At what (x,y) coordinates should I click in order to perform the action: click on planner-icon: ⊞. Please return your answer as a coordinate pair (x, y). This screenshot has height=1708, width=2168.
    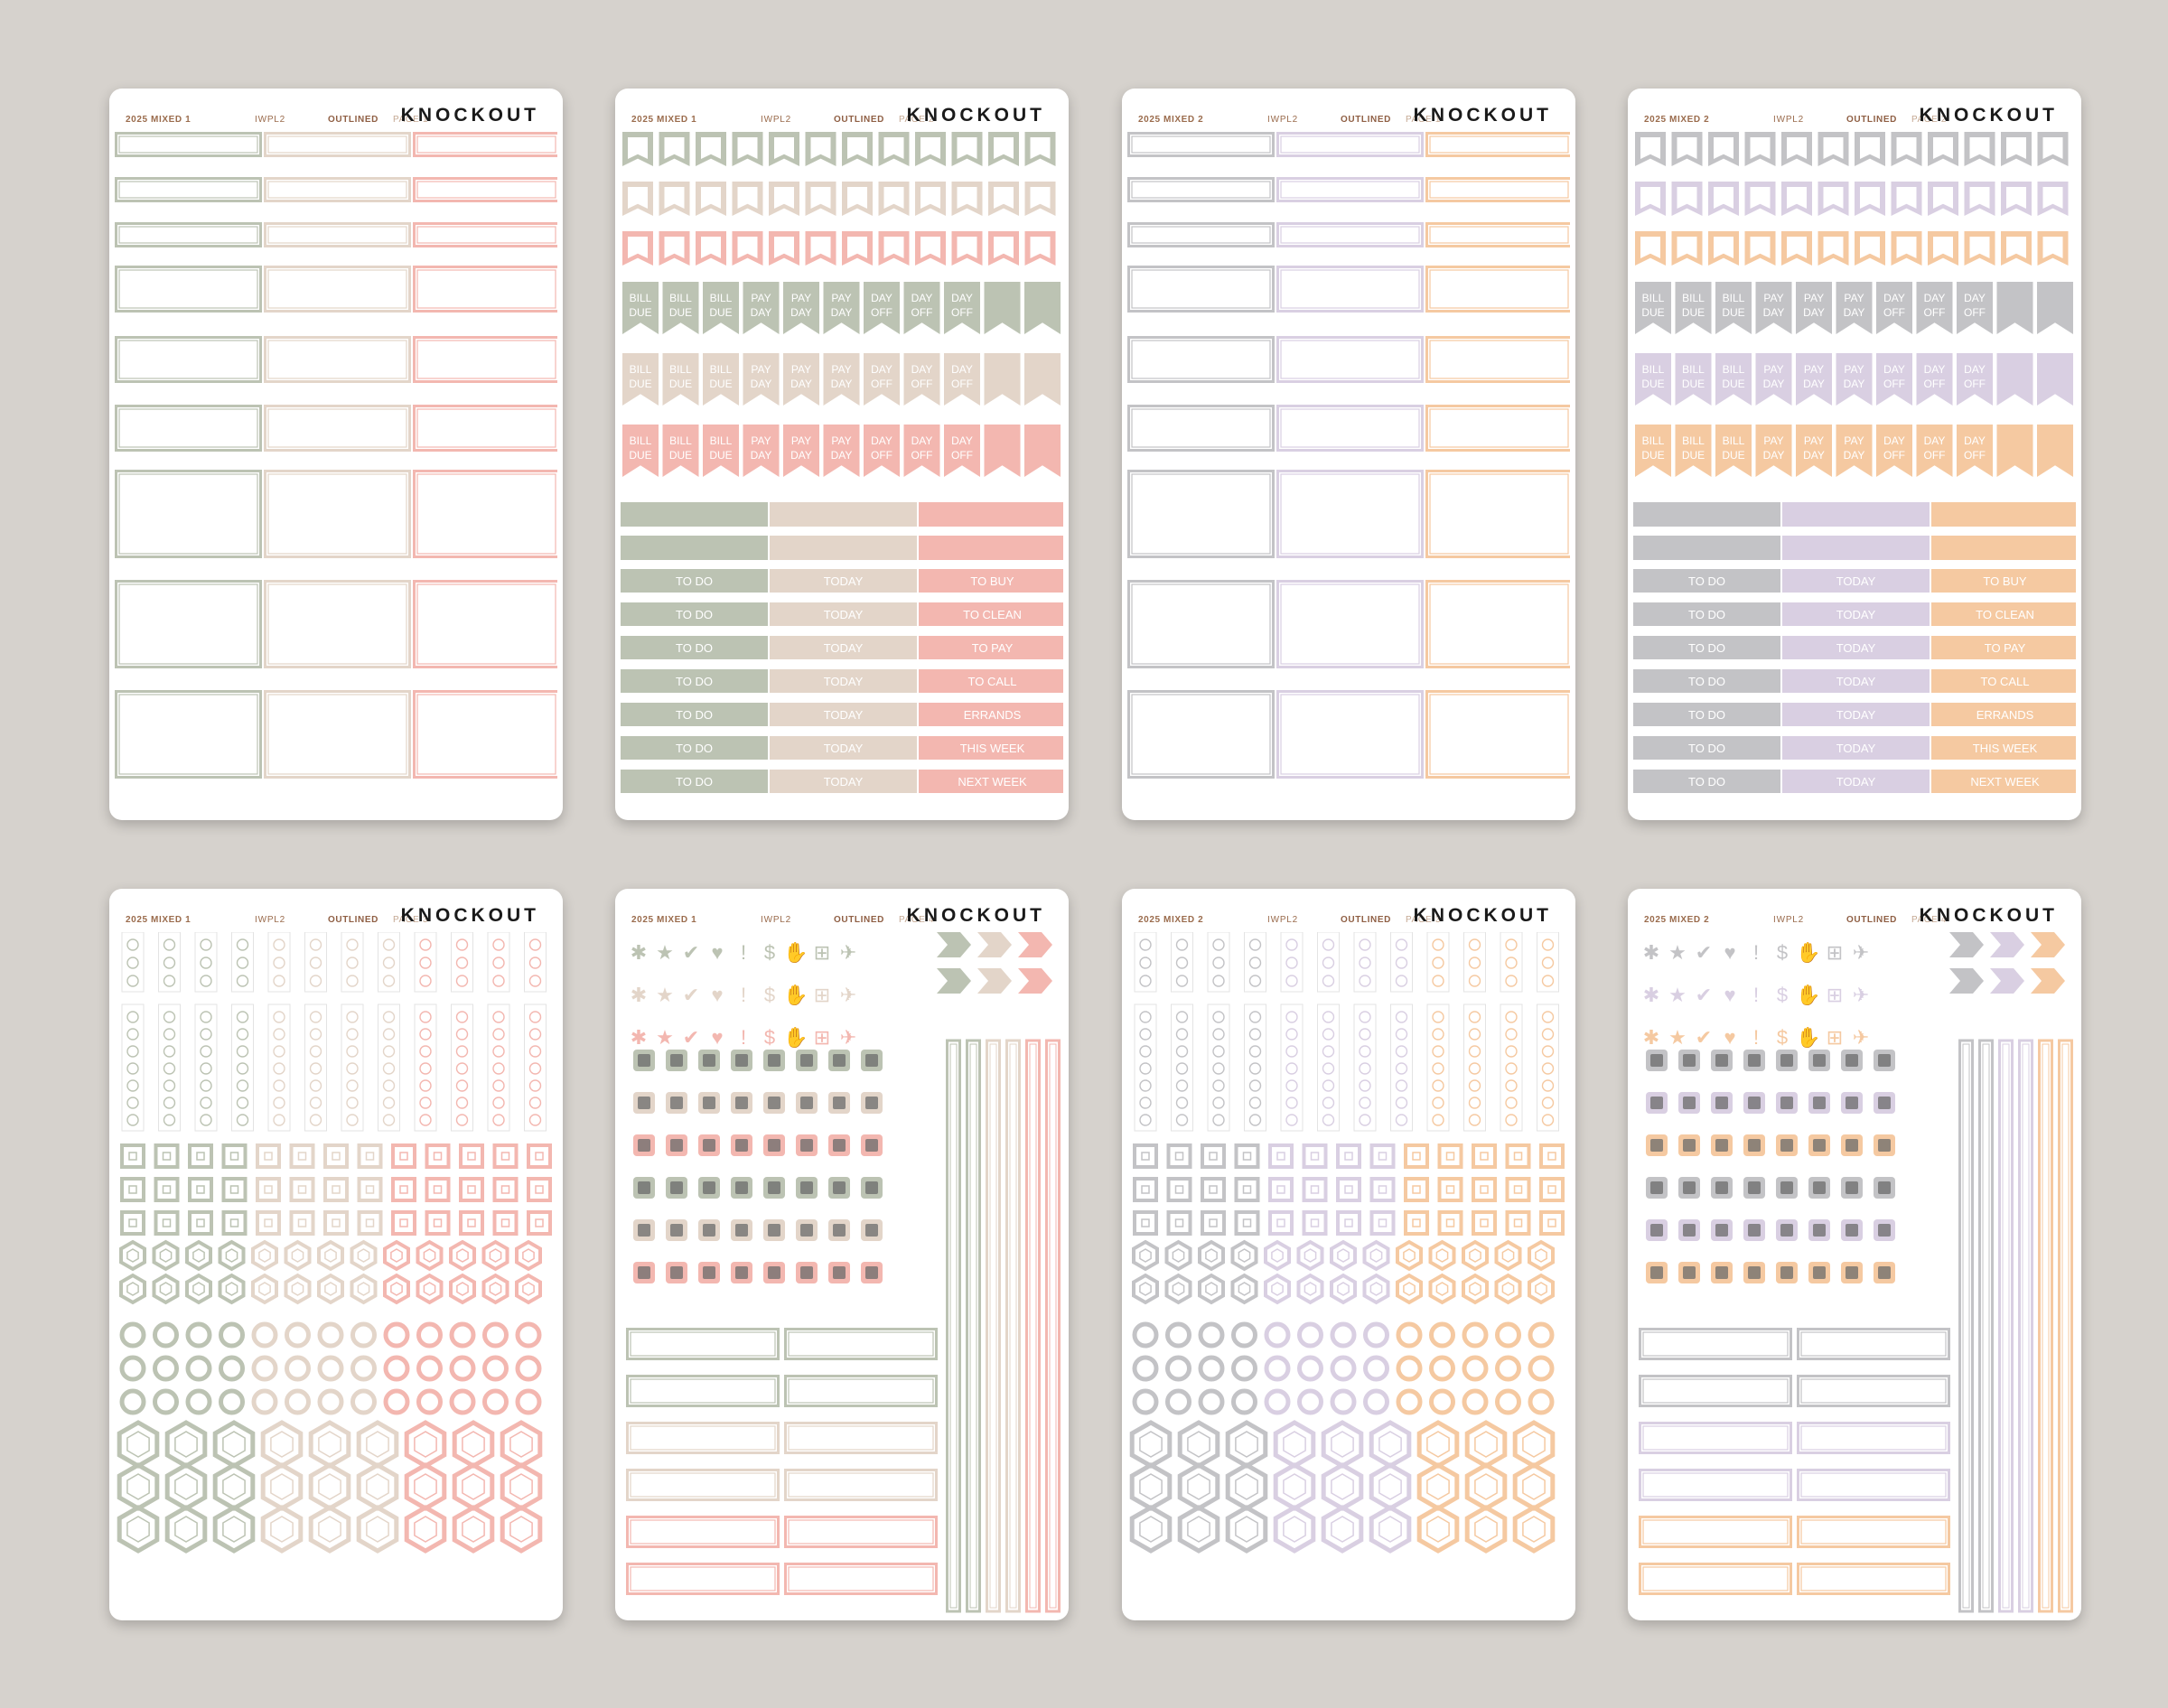
    Looking at the image, I should click on (822, 953).